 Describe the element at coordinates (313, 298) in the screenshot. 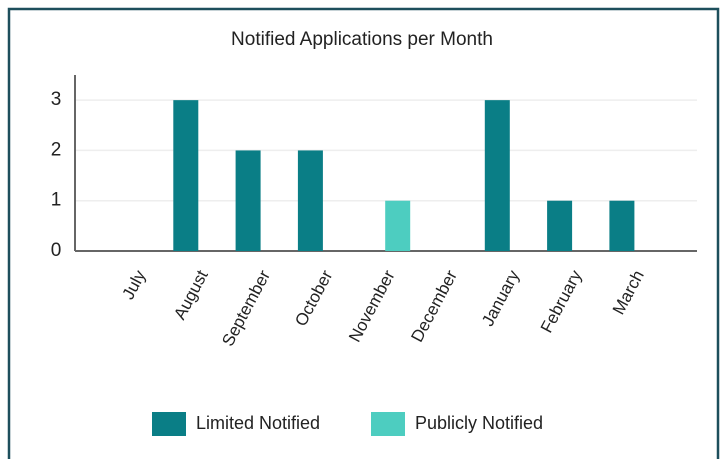

I see `x-tick-label: October` at that location.